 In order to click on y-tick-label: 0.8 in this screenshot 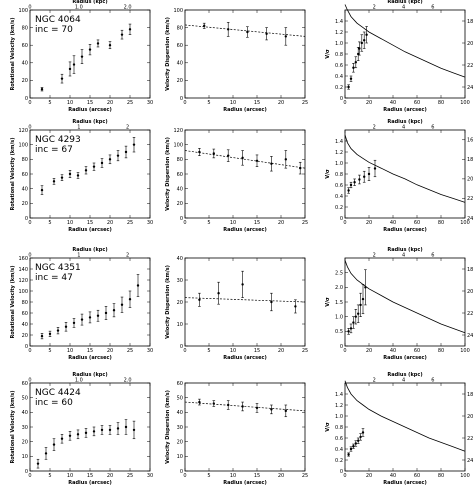, I will do `click(339, 175)`.